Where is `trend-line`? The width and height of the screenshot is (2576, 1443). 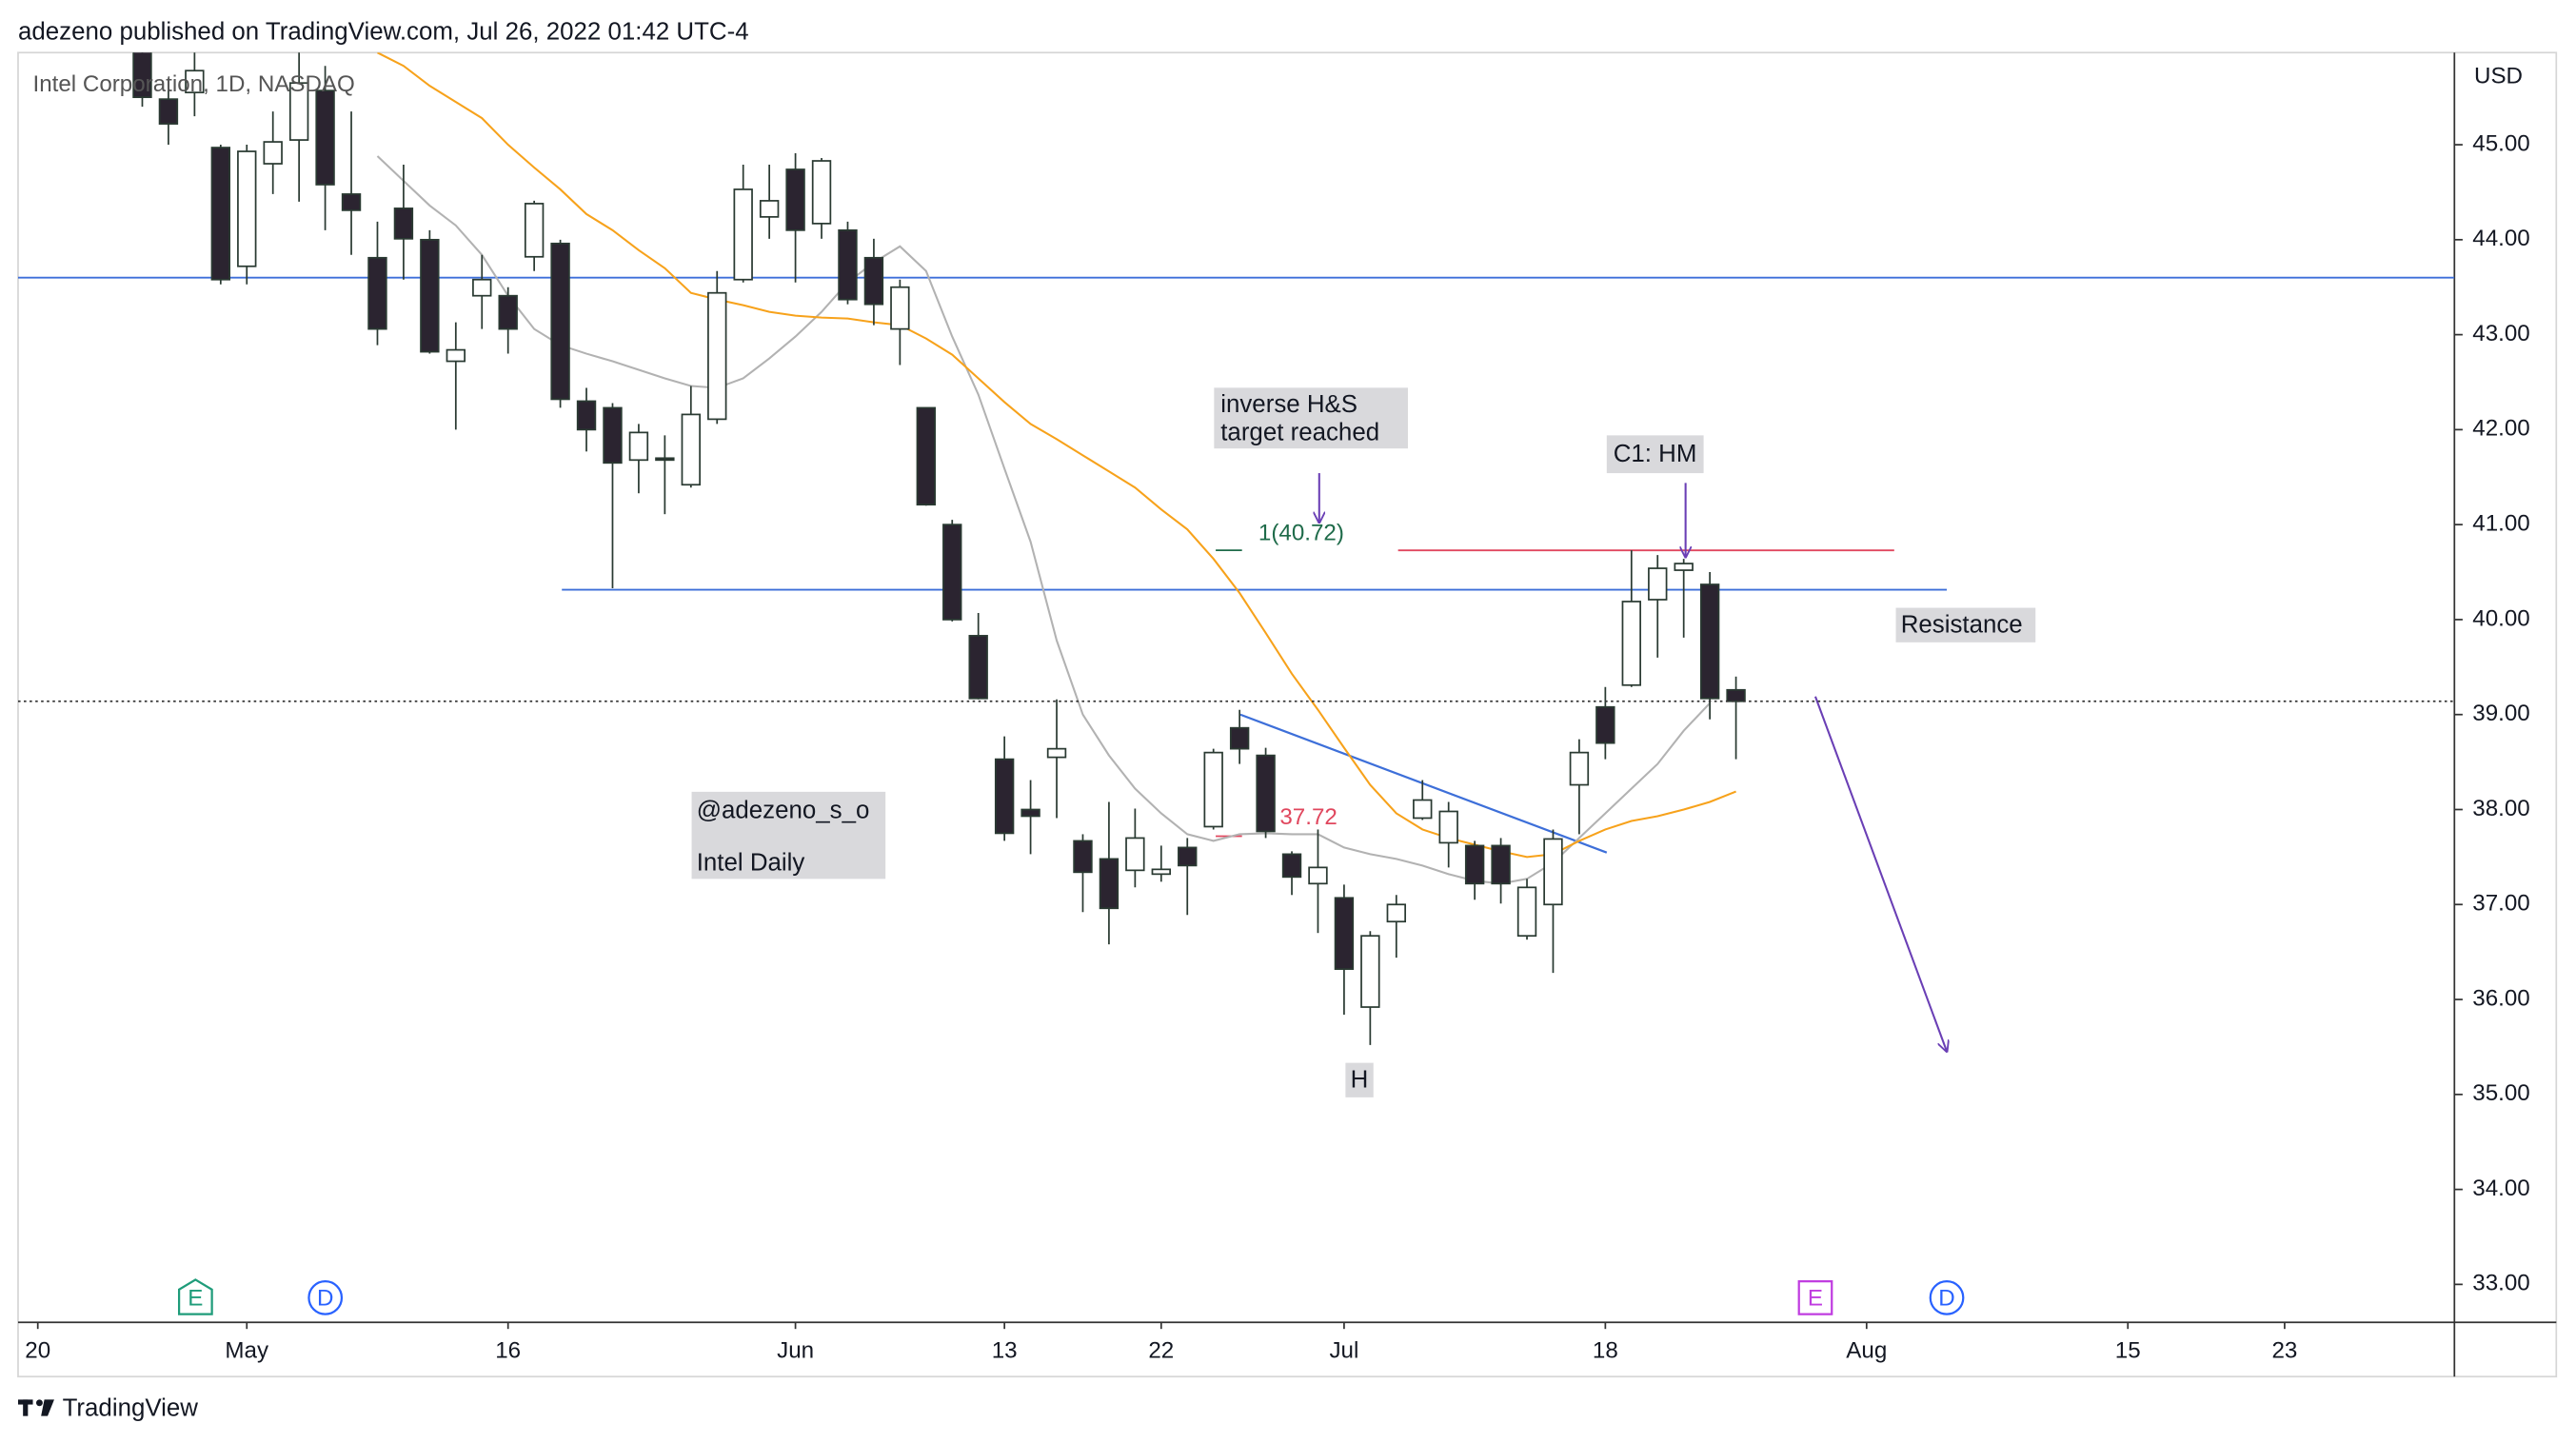 trend-line is located at coordinates (1424, 783).